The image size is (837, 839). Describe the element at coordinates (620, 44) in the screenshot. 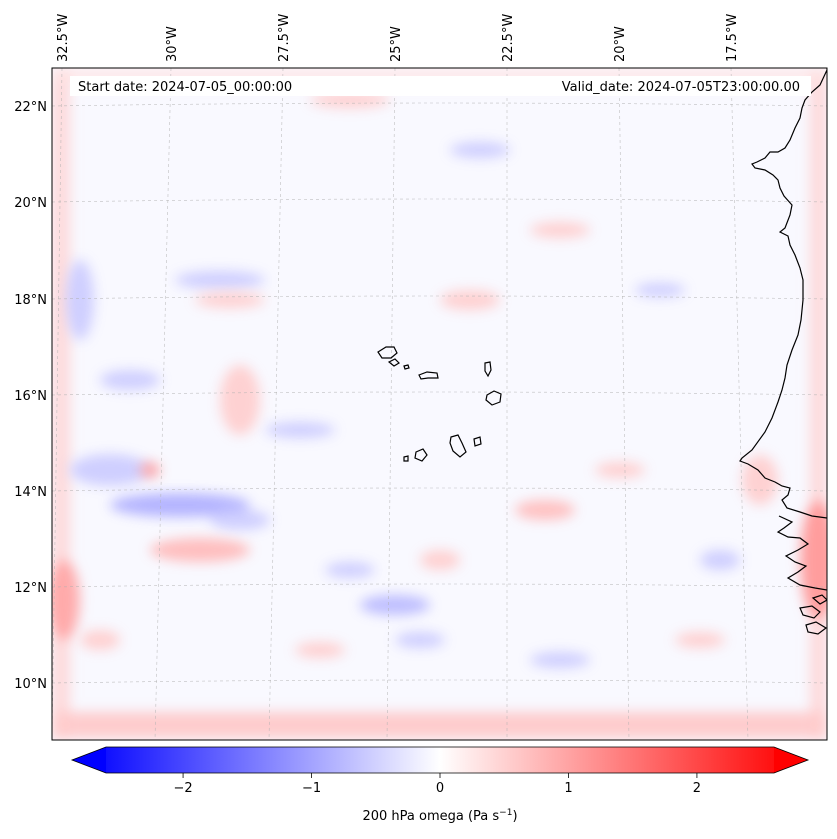

I see `lon-label: 20°W` at that location.